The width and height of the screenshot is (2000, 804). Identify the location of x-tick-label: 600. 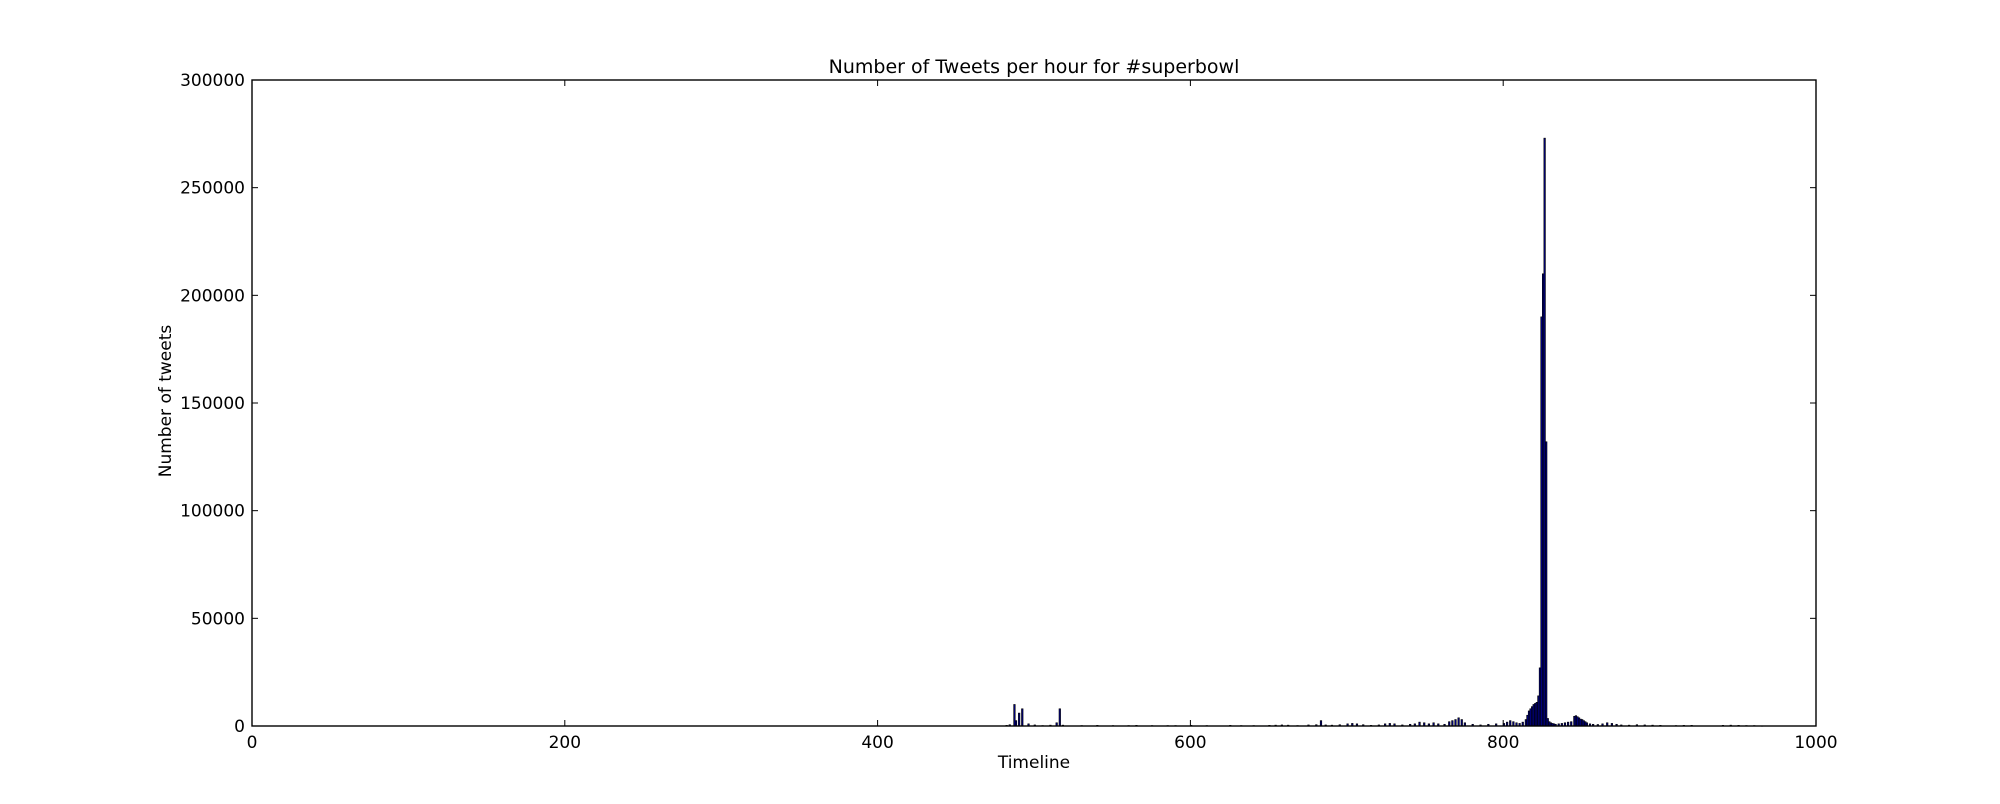
(1190, 743).